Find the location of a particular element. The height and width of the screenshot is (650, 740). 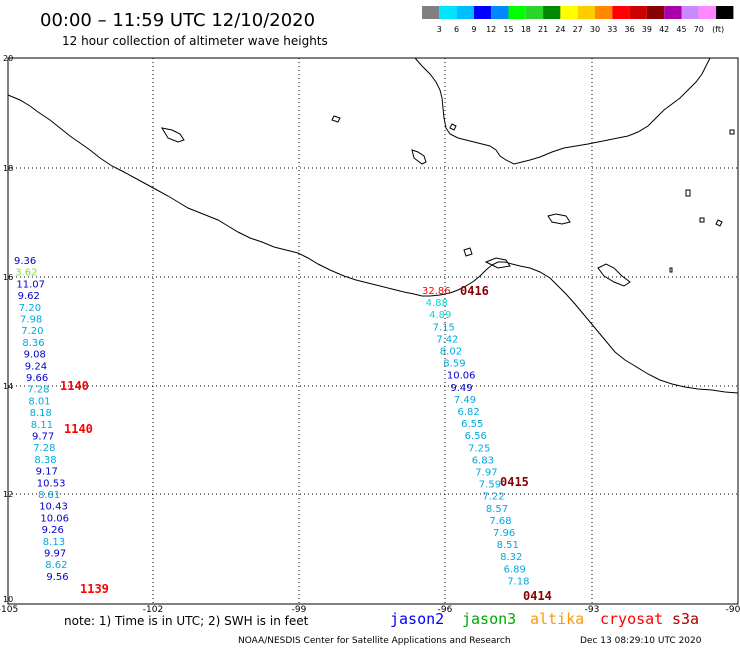

wave-height-value: 7.15 is located at coordinates (444, 327).